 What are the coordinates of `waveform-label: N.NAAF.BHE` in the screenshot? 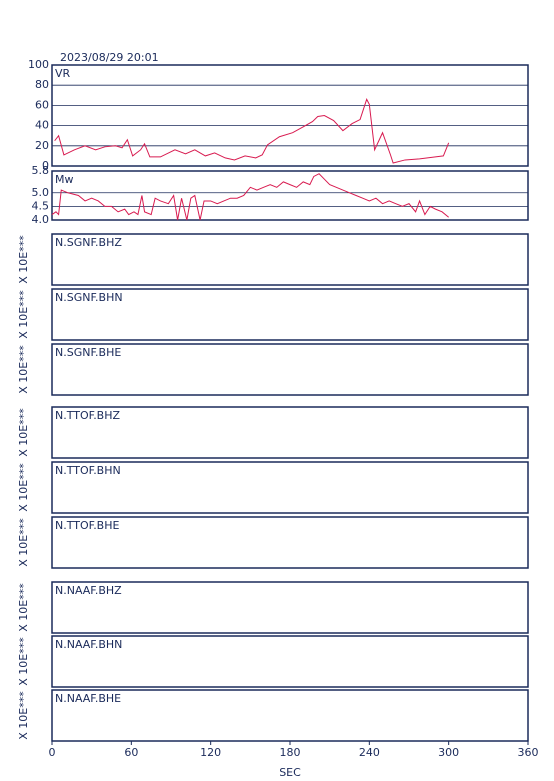 It's located at (88, 698).